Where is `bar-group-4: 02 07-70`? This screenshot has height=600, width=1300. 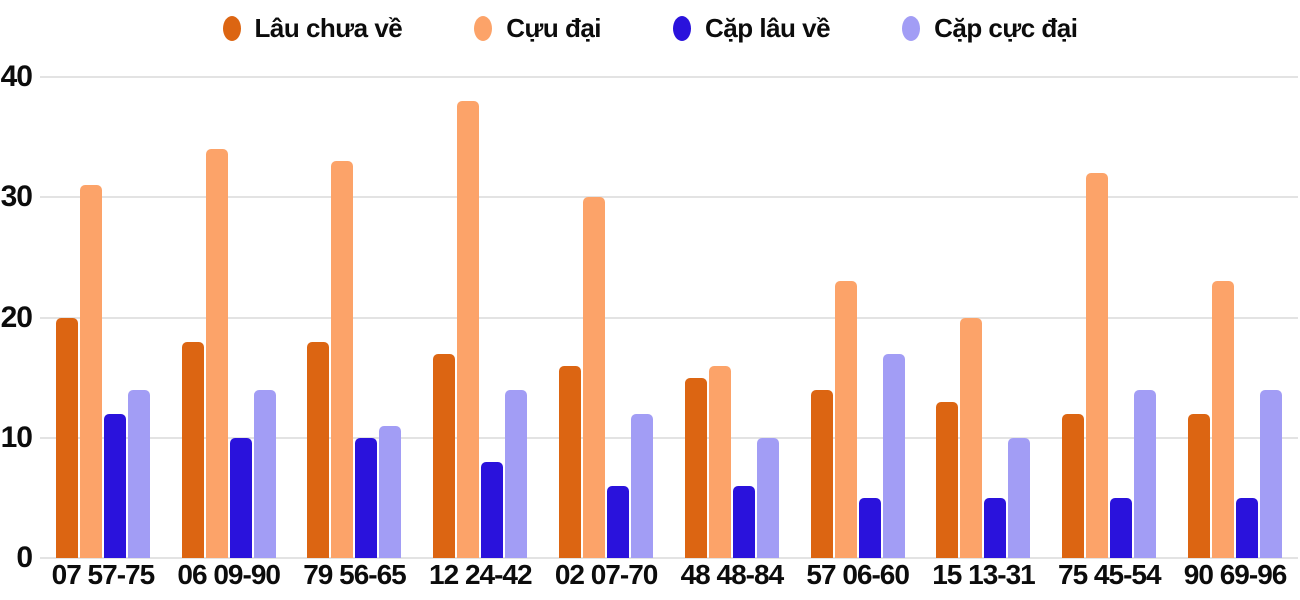
bar-group-4: 02 07-70 is located at coordinates (606, 333).